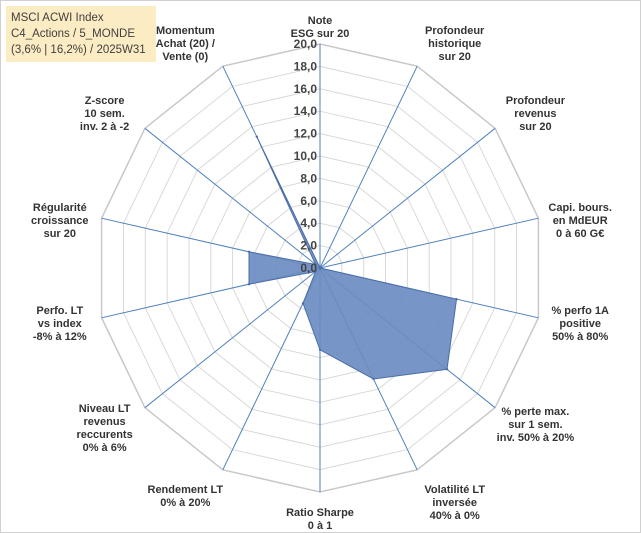  Describe the element at coordinates (320, 34) in the screenshot. I see `category-label-line: ESG sur 20` at that location.